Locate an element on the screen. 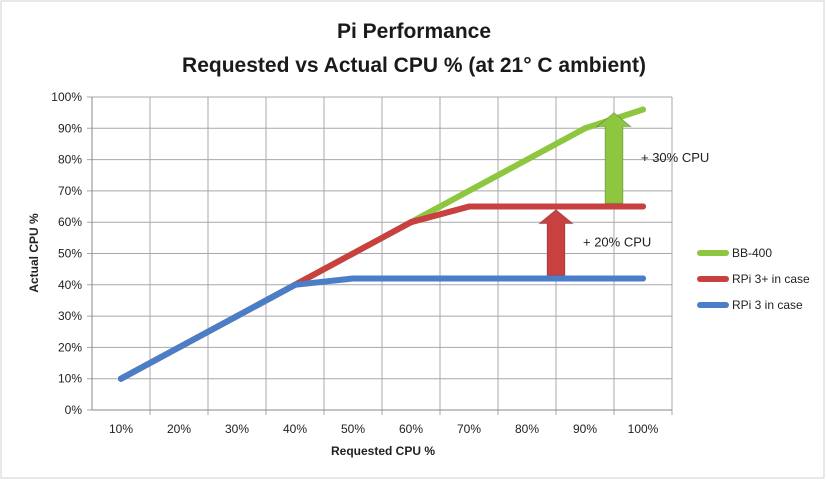 This screenshot has width=826, height=480. y-tick-label: 40% is located at coordinates (70, 285).